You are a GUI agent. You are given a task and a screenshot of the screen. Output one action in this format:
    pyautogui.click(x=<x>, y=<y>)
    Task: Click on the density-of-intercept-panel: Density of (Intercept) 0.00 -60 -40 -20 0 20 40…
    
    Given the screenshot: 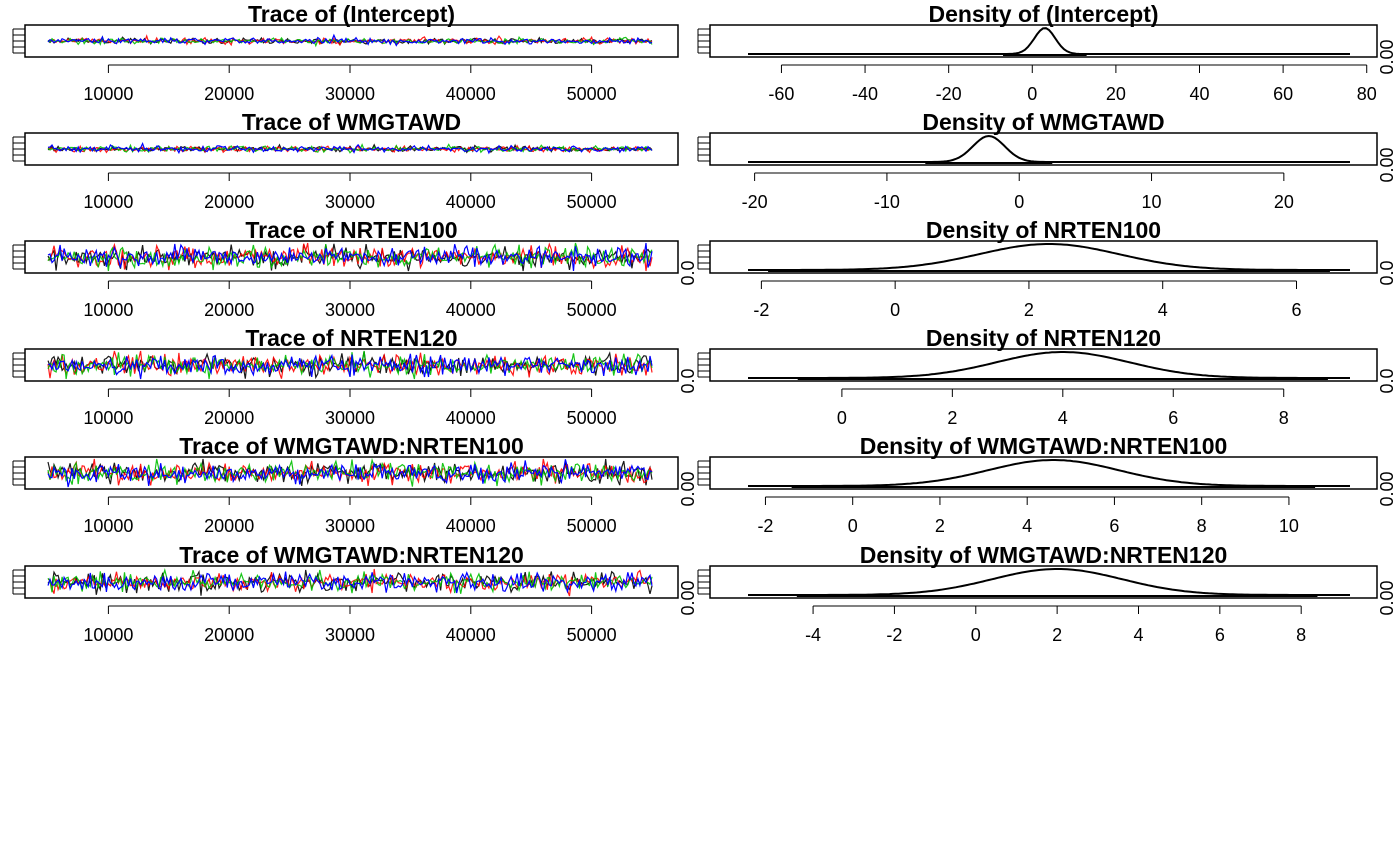 What is the action you would take?
    pyautogui.click(x=1047, y=52)
    